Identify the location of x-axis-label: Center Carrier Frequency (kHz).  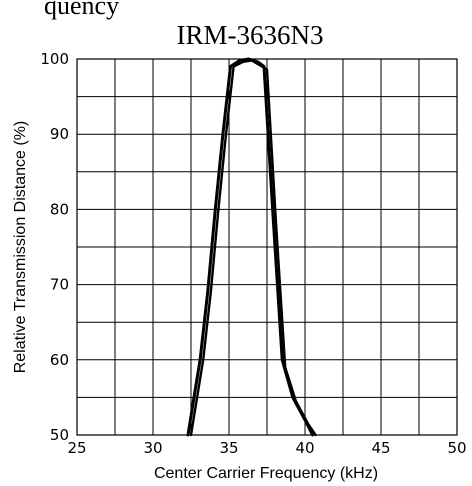
(266, 473).